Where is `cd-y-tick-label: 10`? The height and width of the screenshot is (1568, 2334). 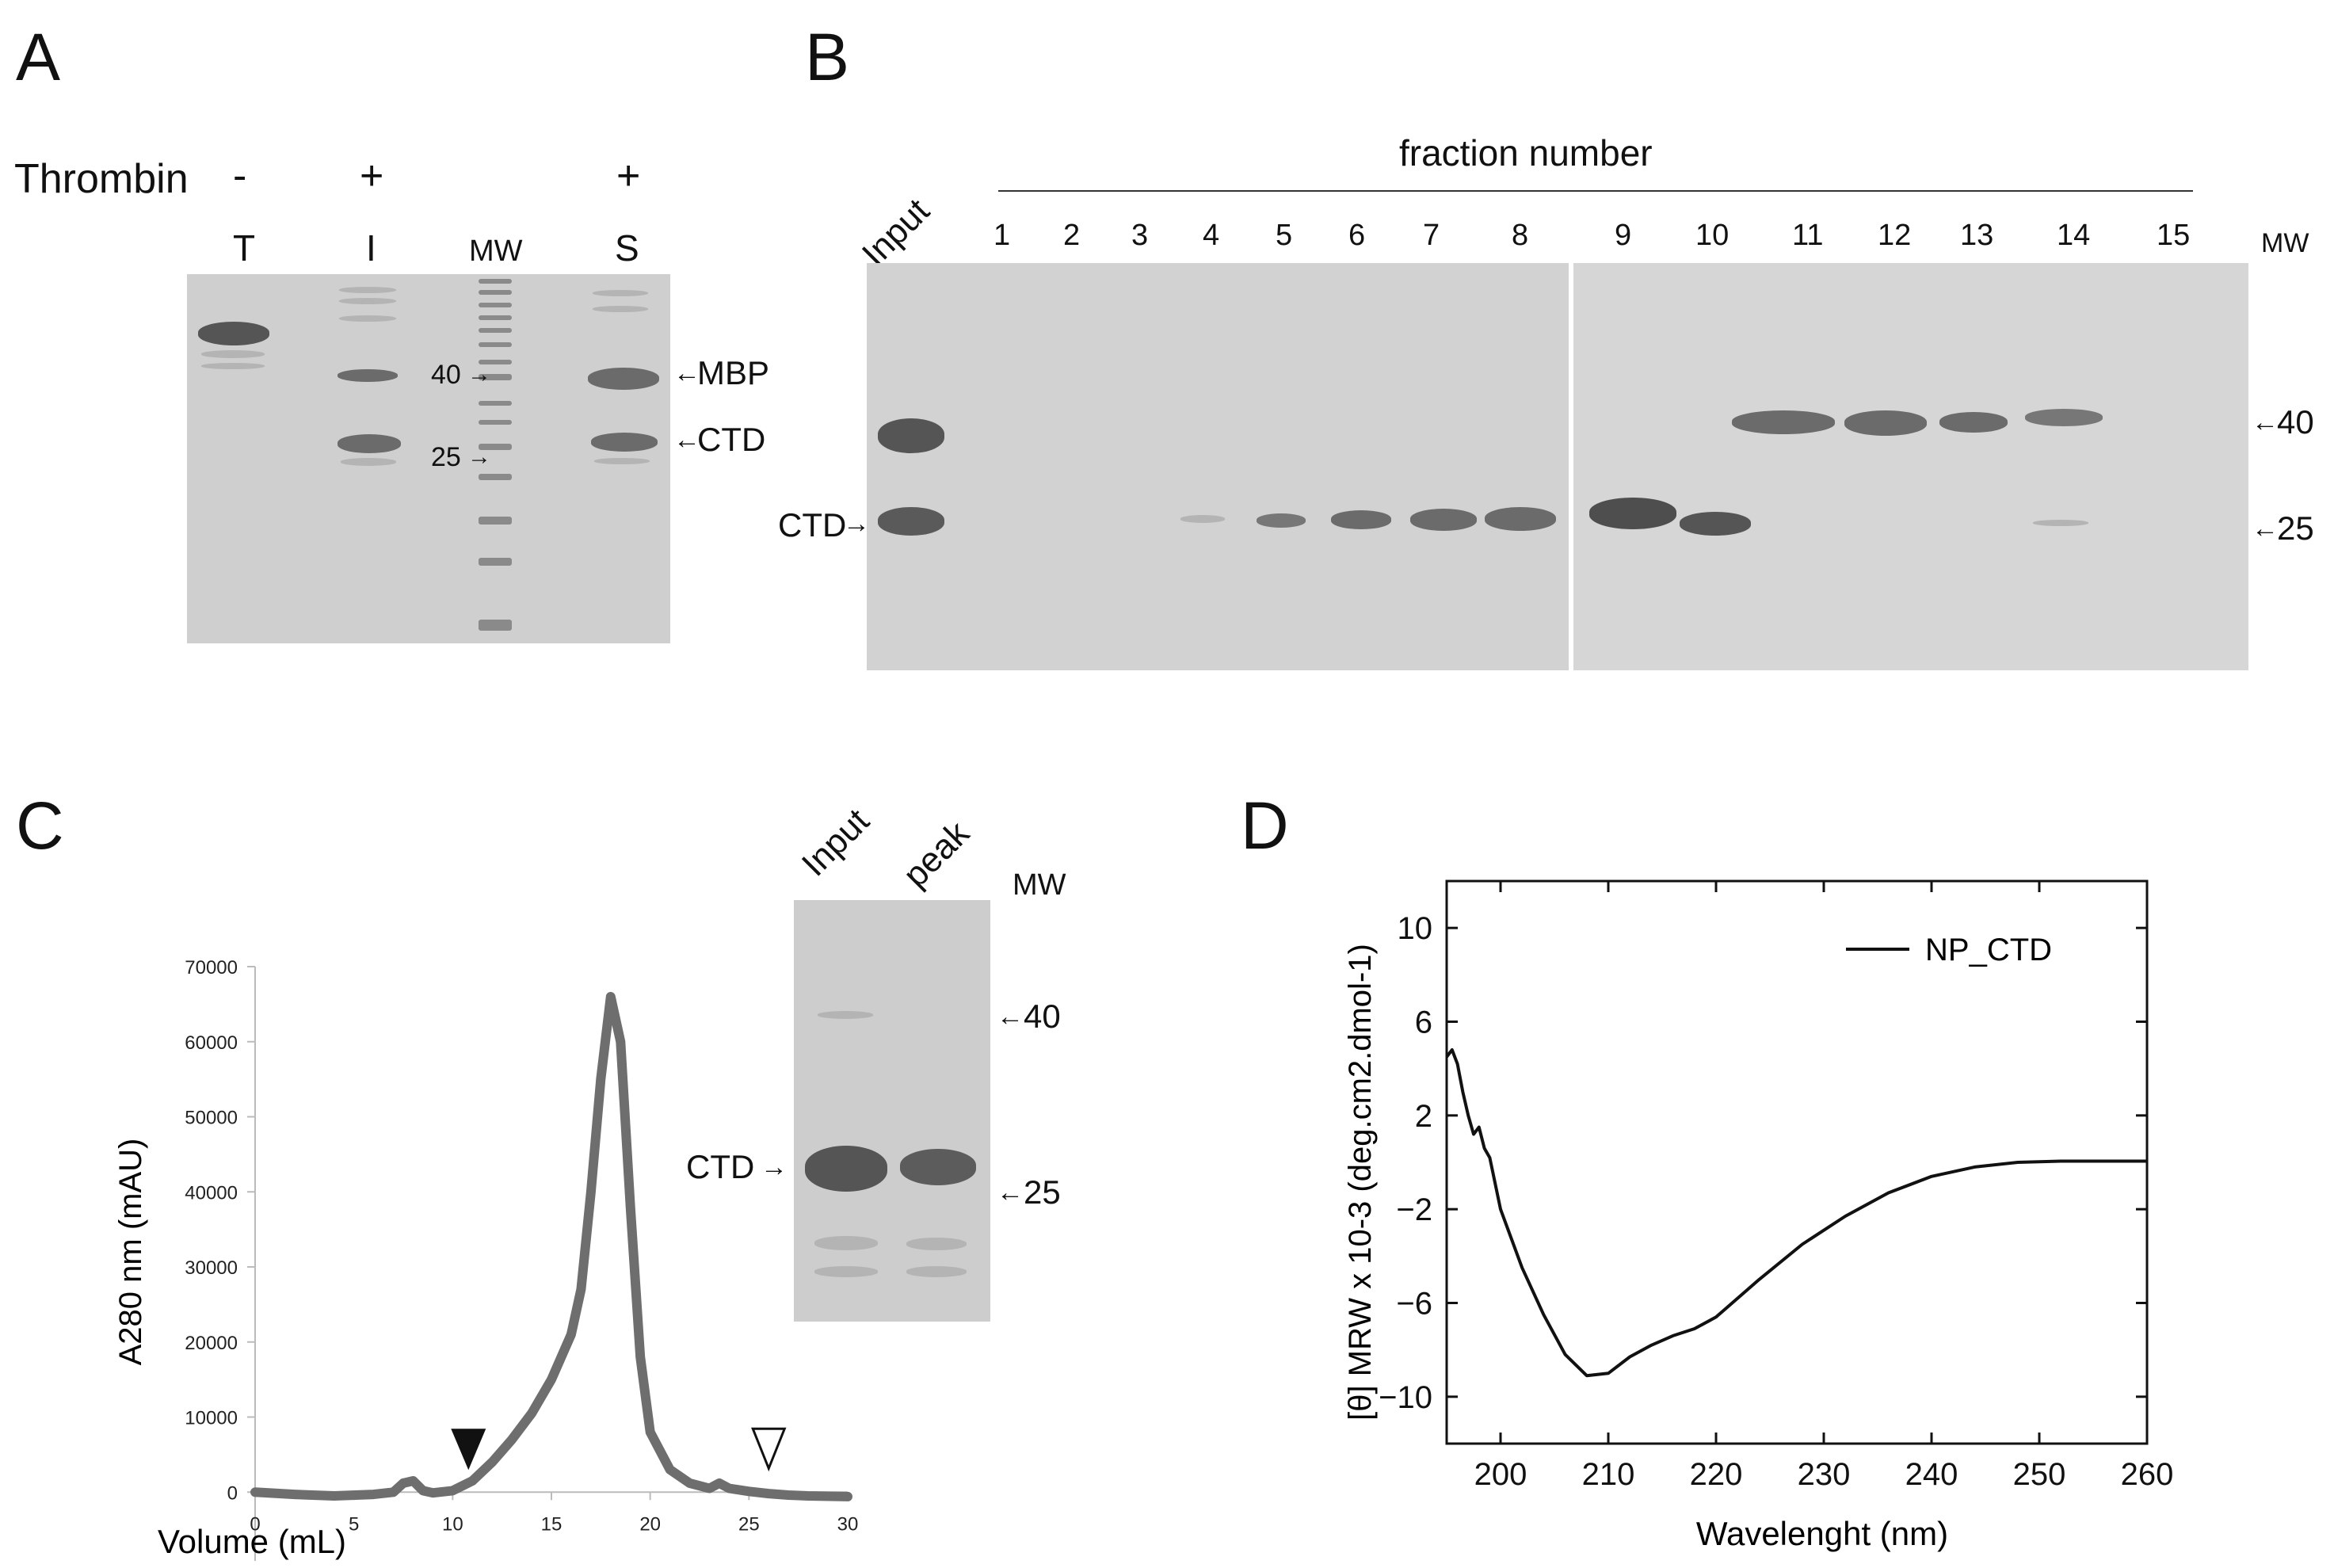 cd-y-tick-label: 10 is located at coordinates (1415, 928).